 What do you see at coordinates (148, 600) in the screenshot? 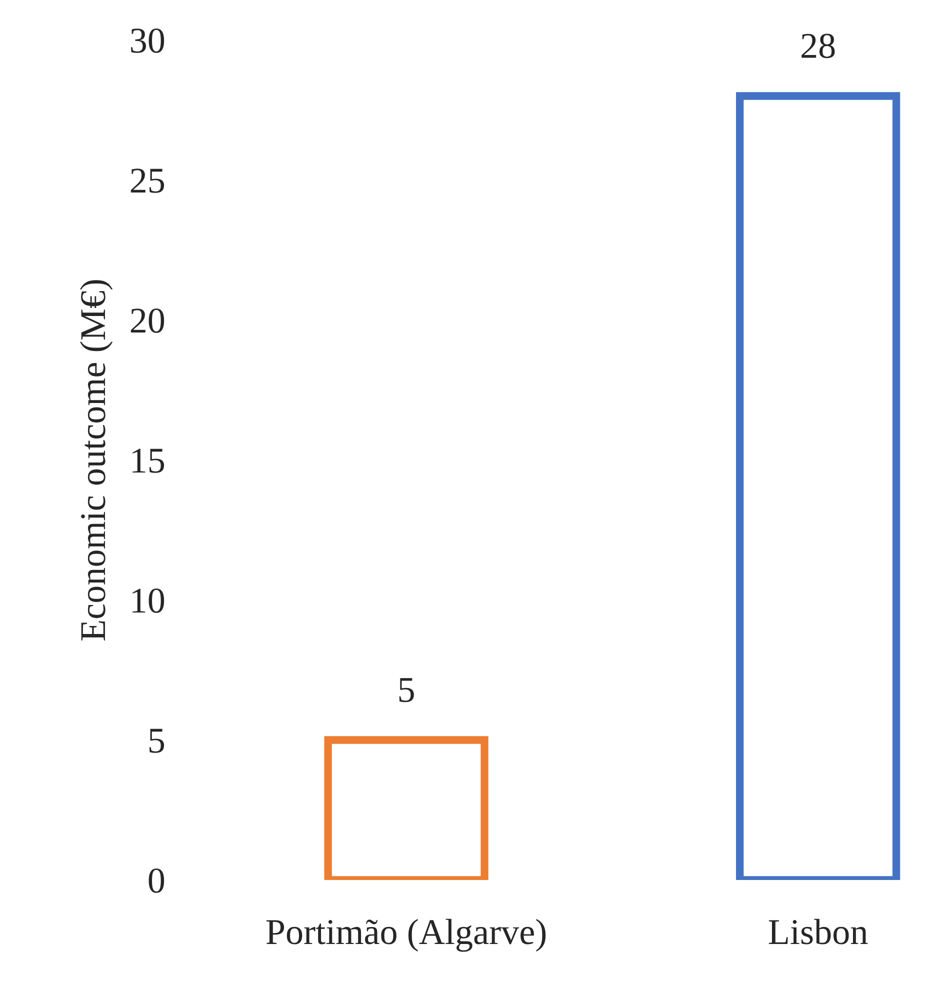
I see `y-tick-label: 10` at bounding box center [148, 600].